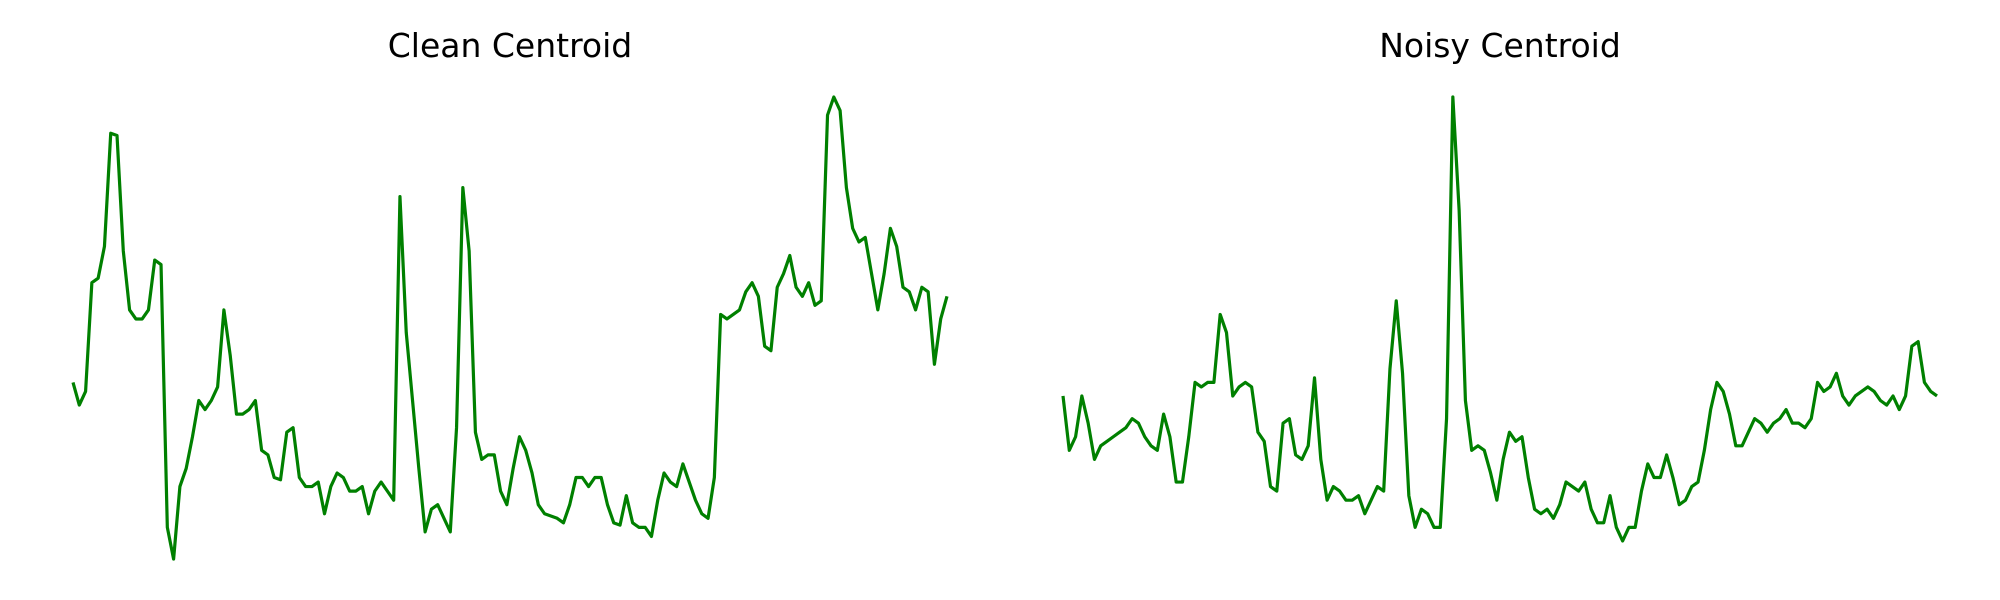  What do you see at coordinates (1500, 45) in the screenshot?
I see `chart-title-noisy-centroid: Noisy Centroid` at bounding box center [1500, 45].